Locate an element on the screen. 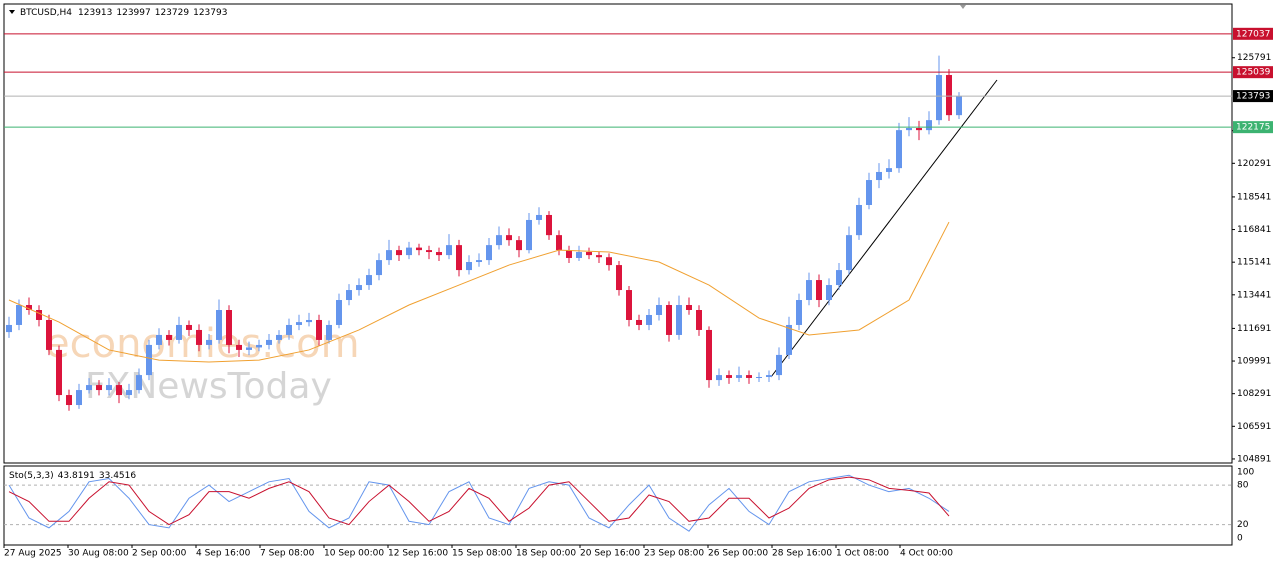  price-tag-label: 122175 is located at coordinates (1253, 128).